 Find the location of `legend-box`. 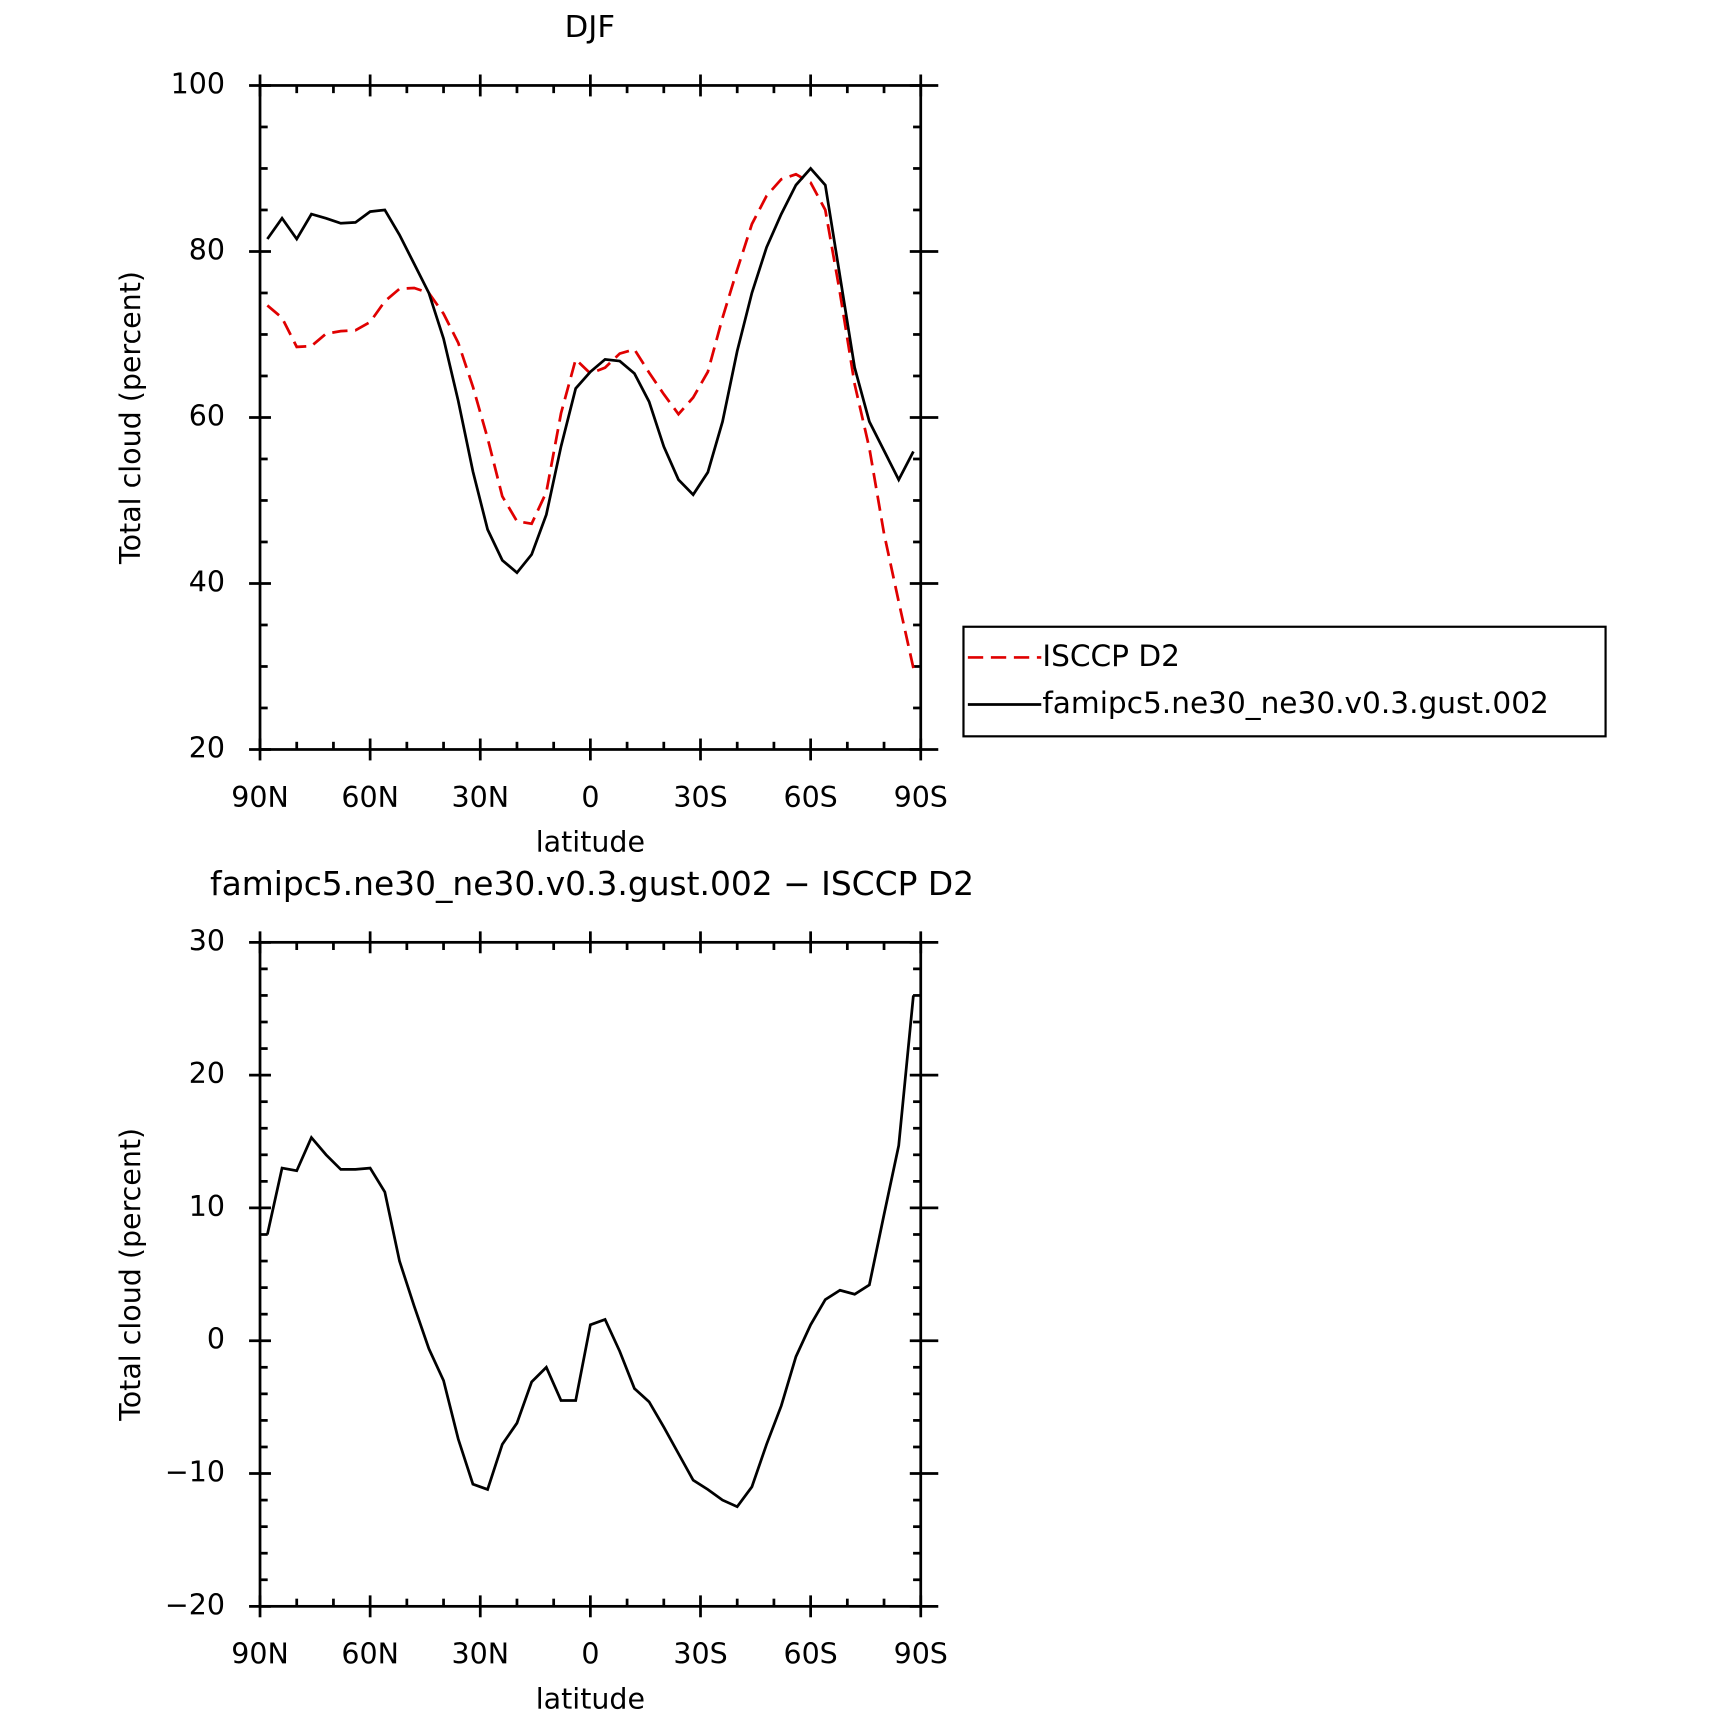

legend-box is located at coordinates (1284, 681).